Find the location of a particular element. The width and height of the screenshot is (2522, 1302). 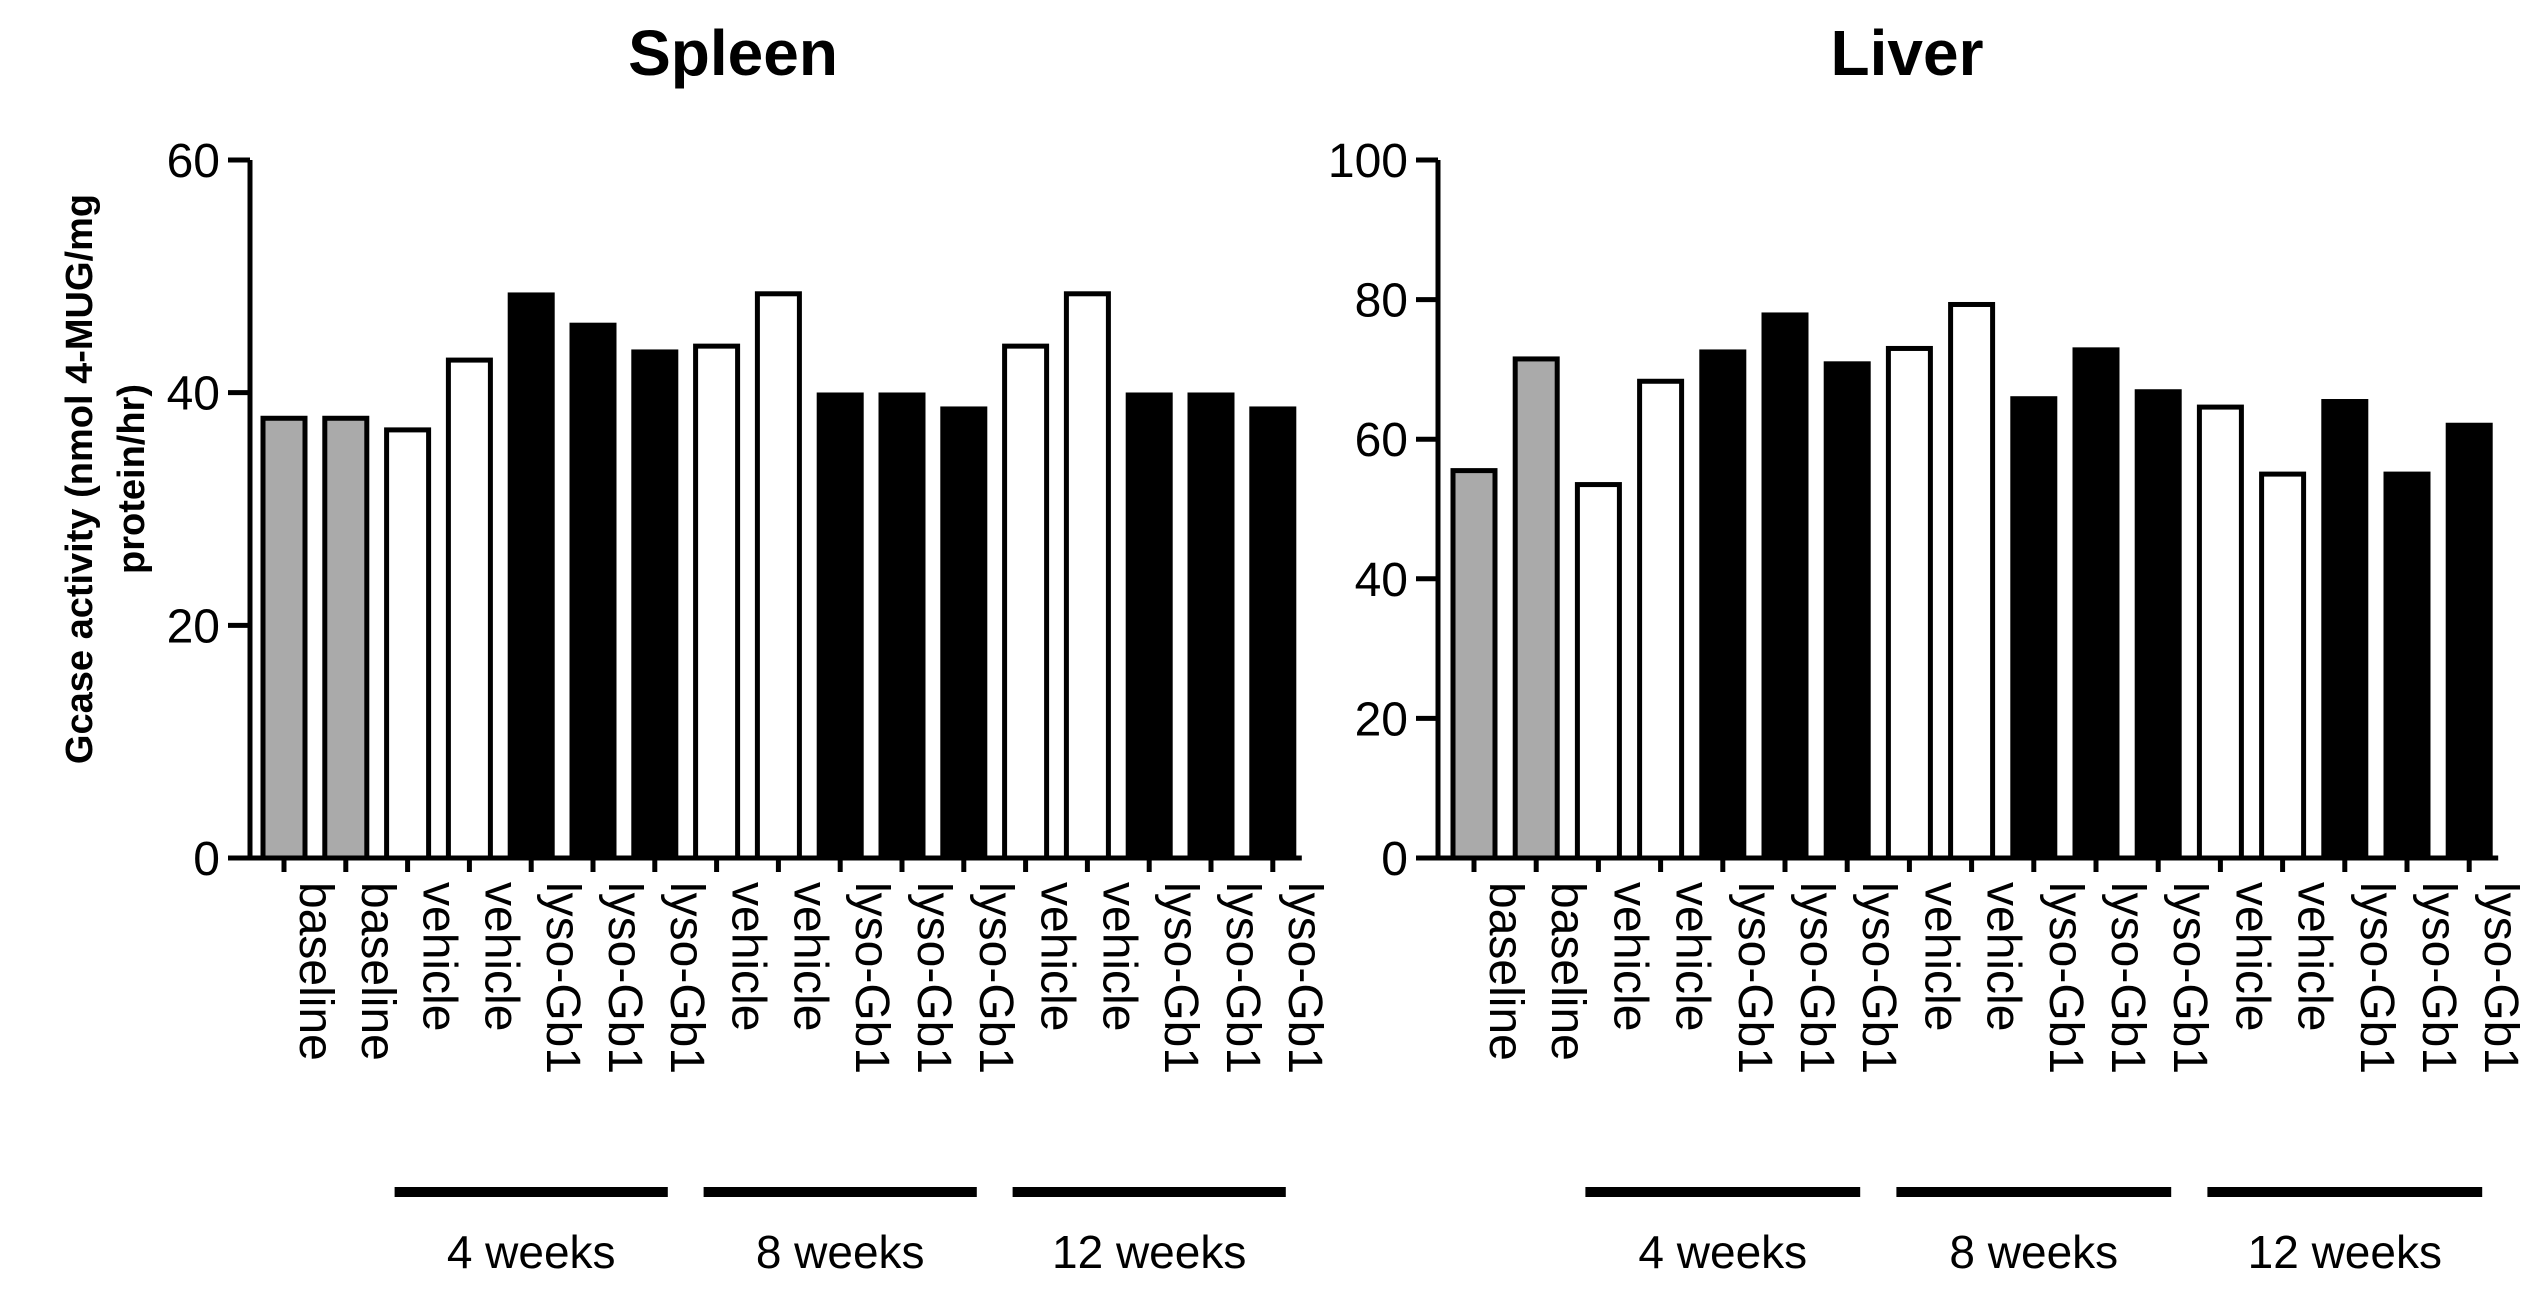

y-axis-label: Gcase activity (nmol 4-MUG/mg protein/hr) is located at coordinates (106, 479).